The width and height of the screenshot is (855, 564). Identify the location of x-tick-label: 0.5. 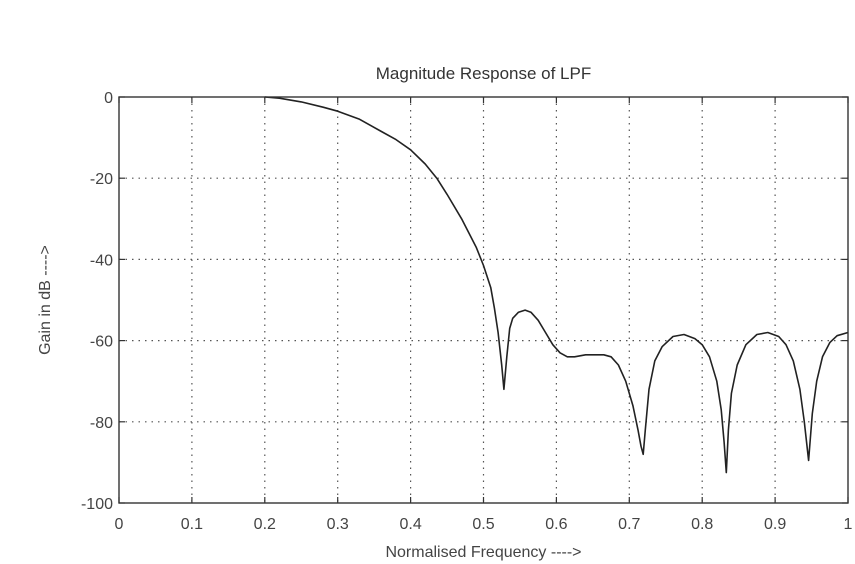
(483, 524).